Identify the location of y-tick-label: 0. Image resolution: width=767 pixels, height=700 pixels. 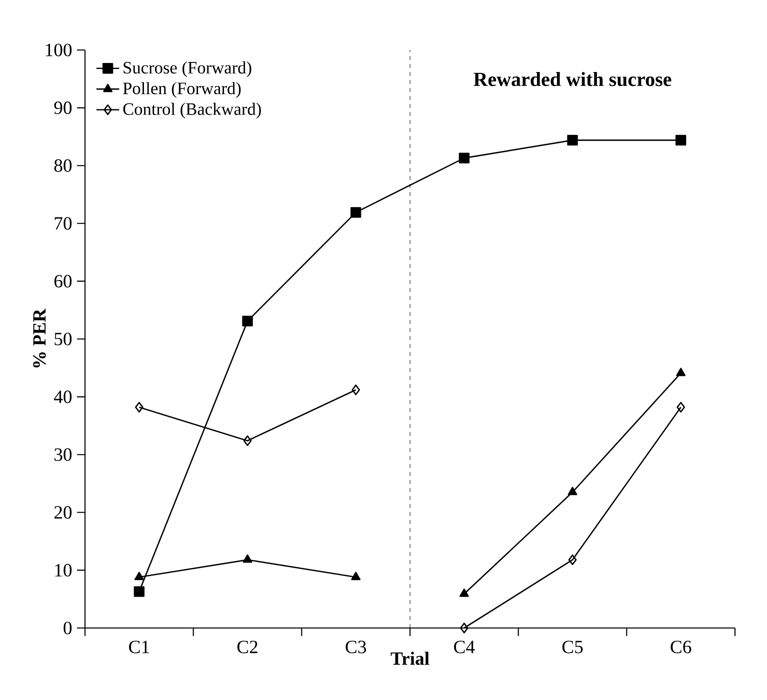
(68, 628).